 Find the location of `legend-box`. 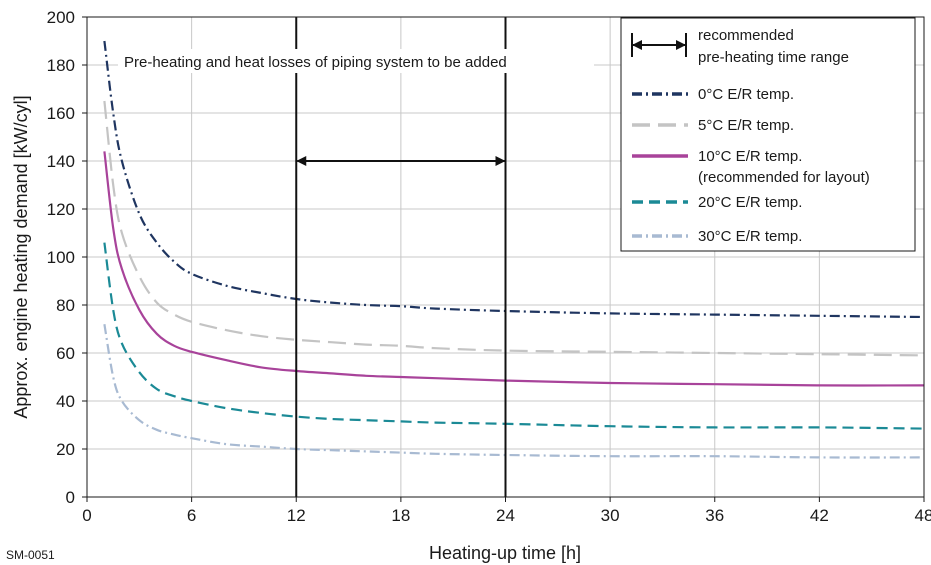

legend-box is located at coordinates (768, 134).